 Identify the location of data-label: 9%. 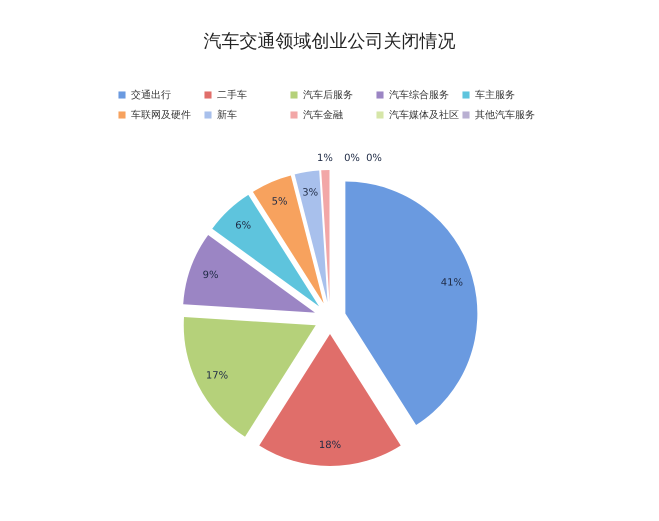
(210, 276).